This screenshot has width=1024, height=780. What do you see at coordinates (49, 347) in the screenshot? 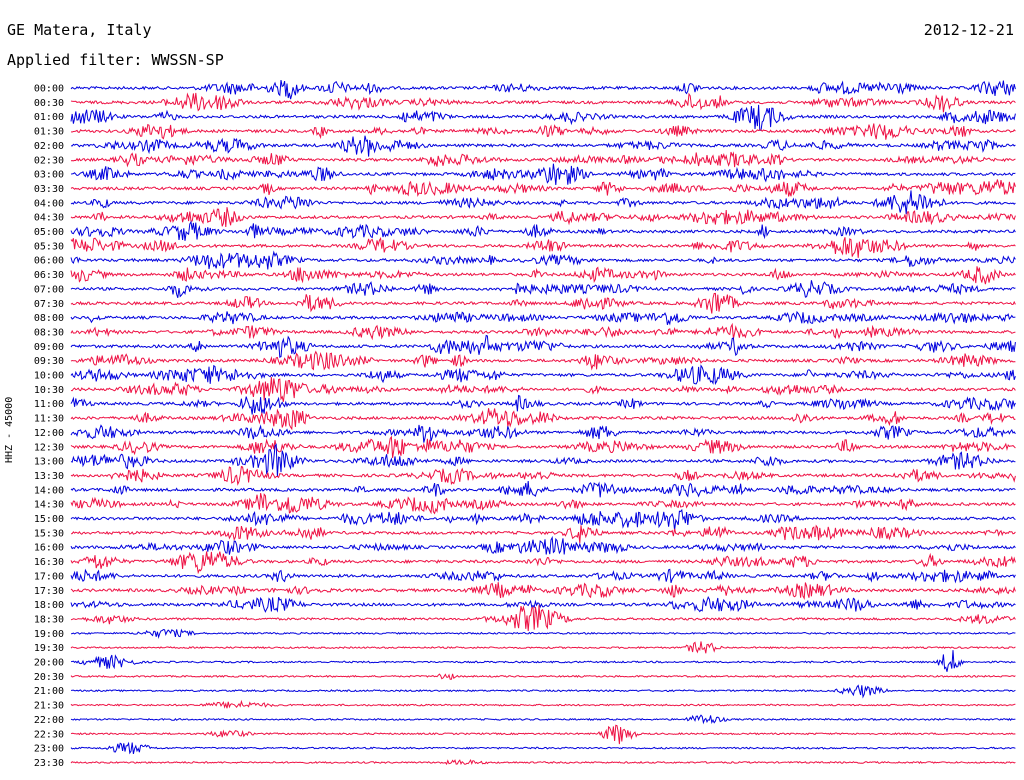
I see `time-tick-label: 09:00` at bounding box center [49, 347].